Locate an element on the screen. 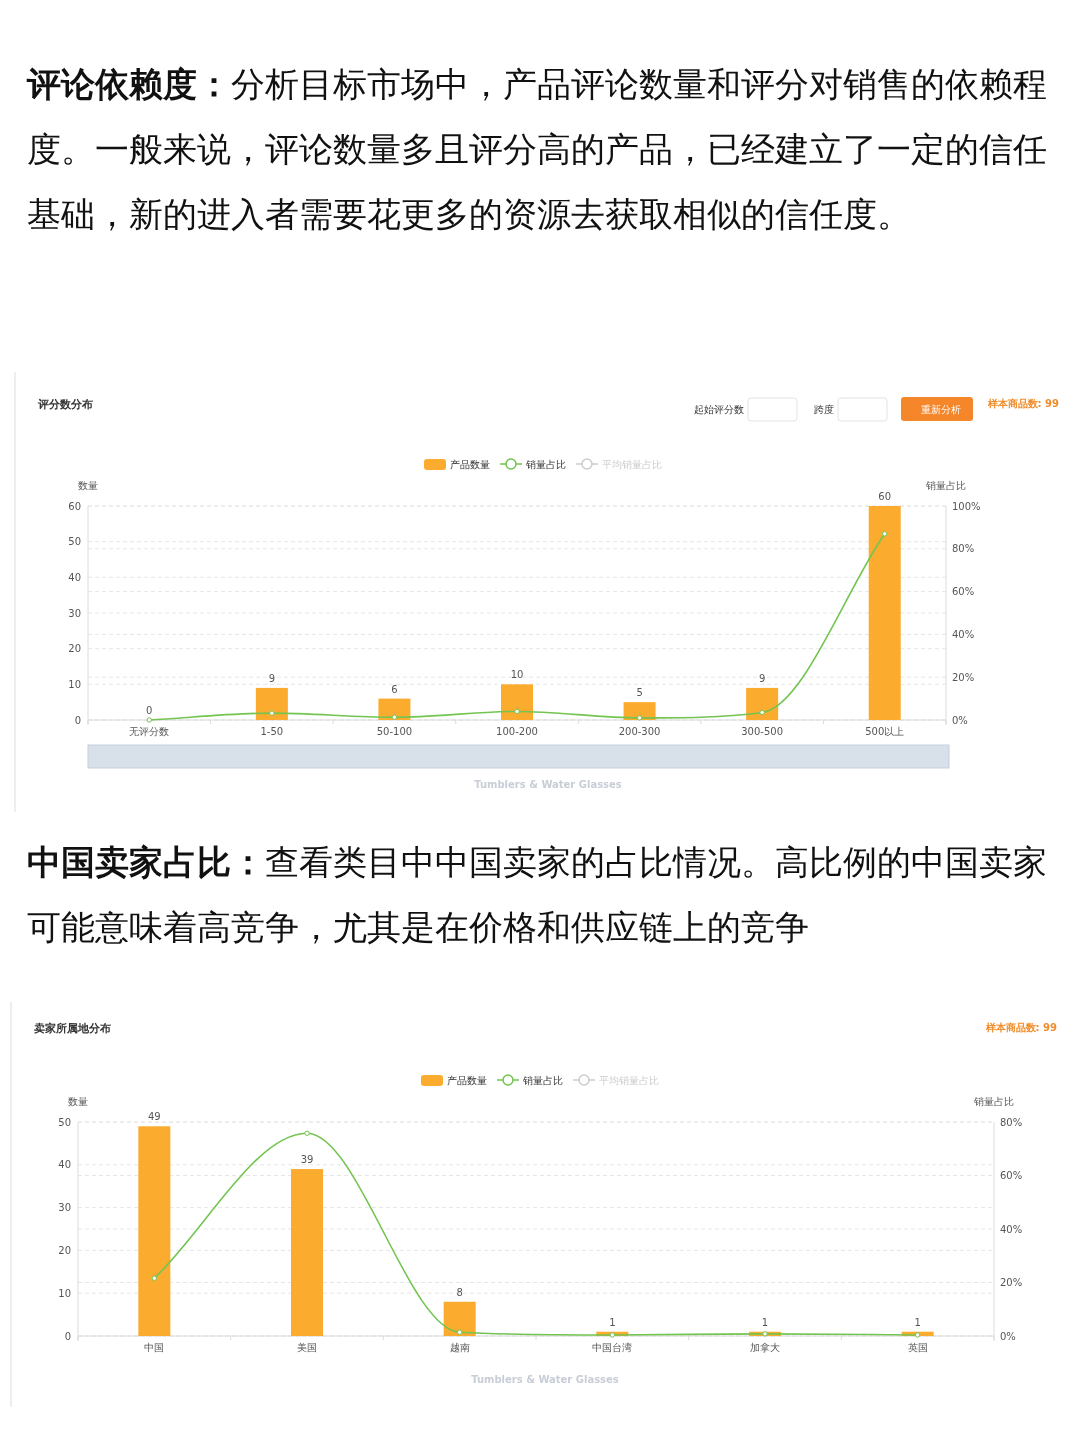  text: 跨度 is located at coordinates (824, 409).